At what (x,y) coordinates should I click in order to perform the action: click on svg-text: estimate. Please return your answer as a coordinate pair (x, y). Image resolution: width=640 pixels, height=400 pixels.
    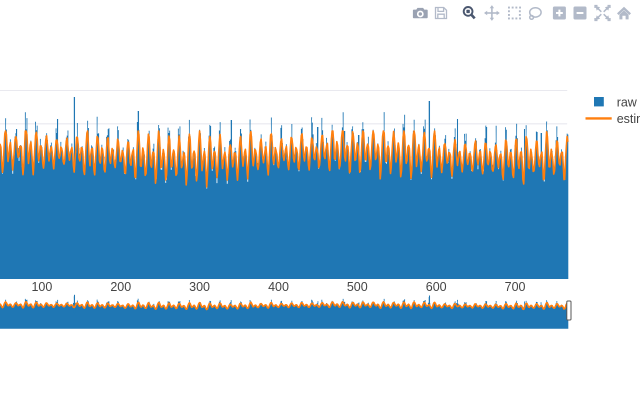
    Looking at the image, I should click on (628, 119).